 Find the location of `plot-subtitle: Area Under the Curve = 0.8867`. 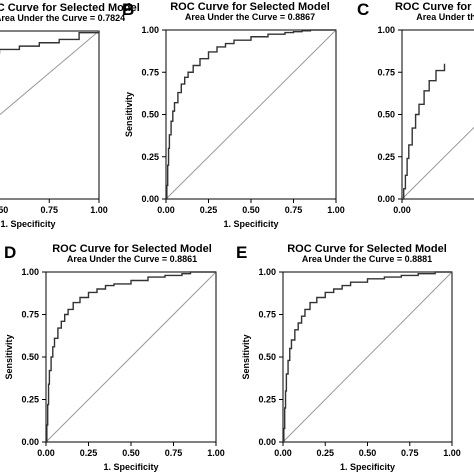

plot-subtitle: Area Under the Curve = 0.8867 is located at coordinates (250, 17).